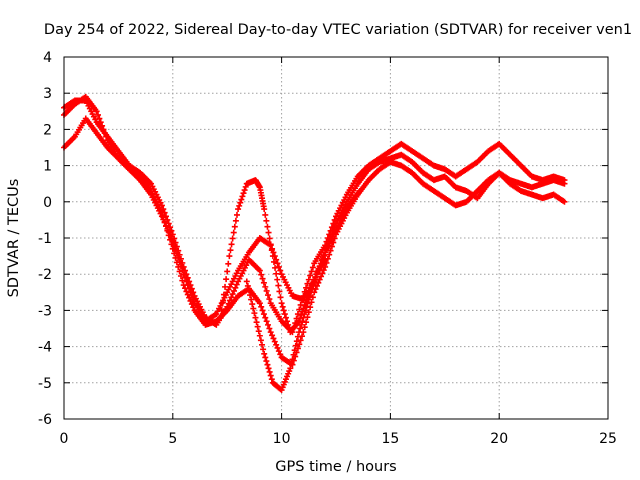 The image size is (640, 480). What do you see at coordinates (499, 439) in the screenshot?
I see `x-tick-label: 20` at bounding box center [499, 439].